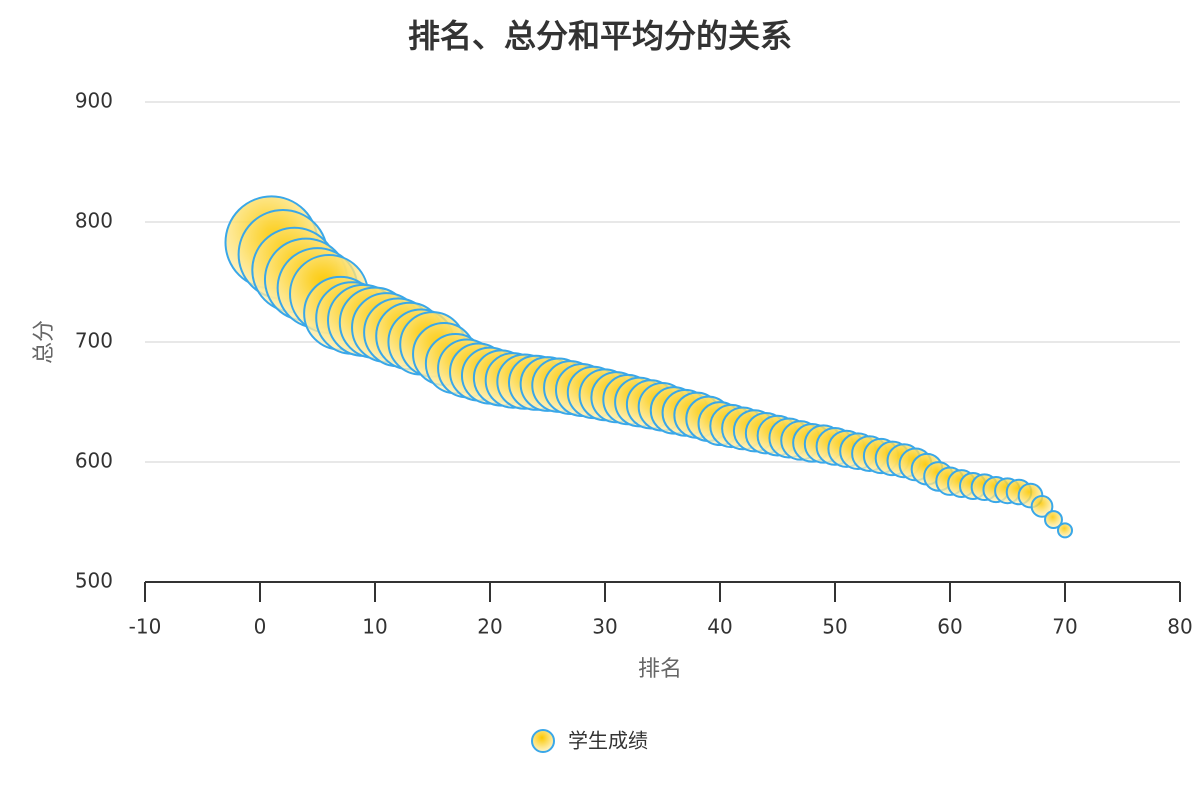 The image size is (1200, 800). I want to click on y-axis-label: 总分, so click(44, 342).